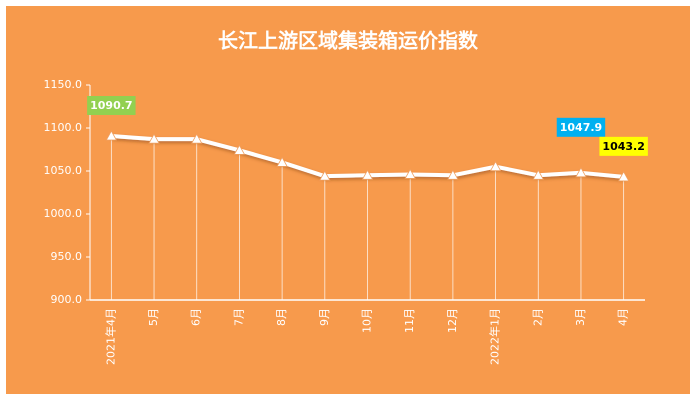 This screenshot has width=696, height=412. What do you see at coordinates (409, 320) in the screenshot?
I see `x-tick-label: 11月` at bounding box center [409, 320].